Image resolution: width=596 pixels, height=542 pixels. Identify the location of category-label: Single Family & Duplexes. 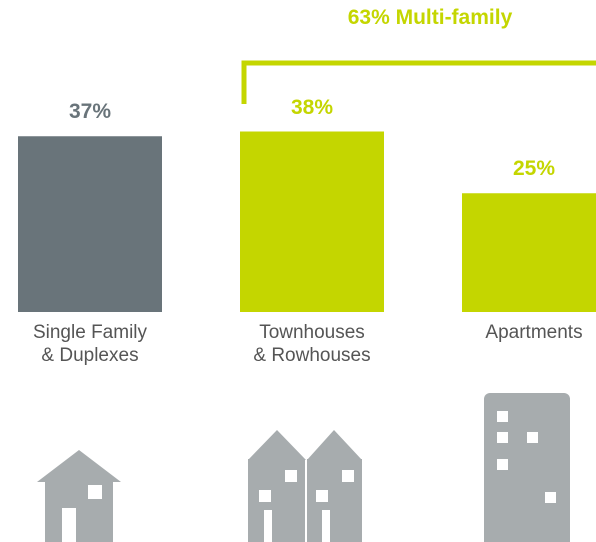
(90, 344).